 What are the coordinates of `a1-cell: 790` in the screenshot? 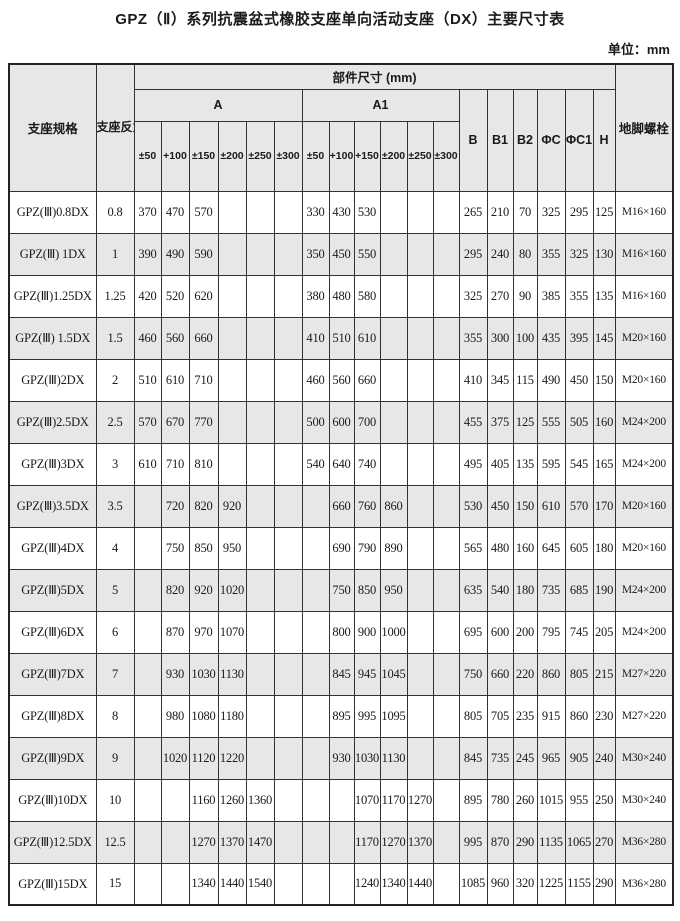 It's located at (367, 548).